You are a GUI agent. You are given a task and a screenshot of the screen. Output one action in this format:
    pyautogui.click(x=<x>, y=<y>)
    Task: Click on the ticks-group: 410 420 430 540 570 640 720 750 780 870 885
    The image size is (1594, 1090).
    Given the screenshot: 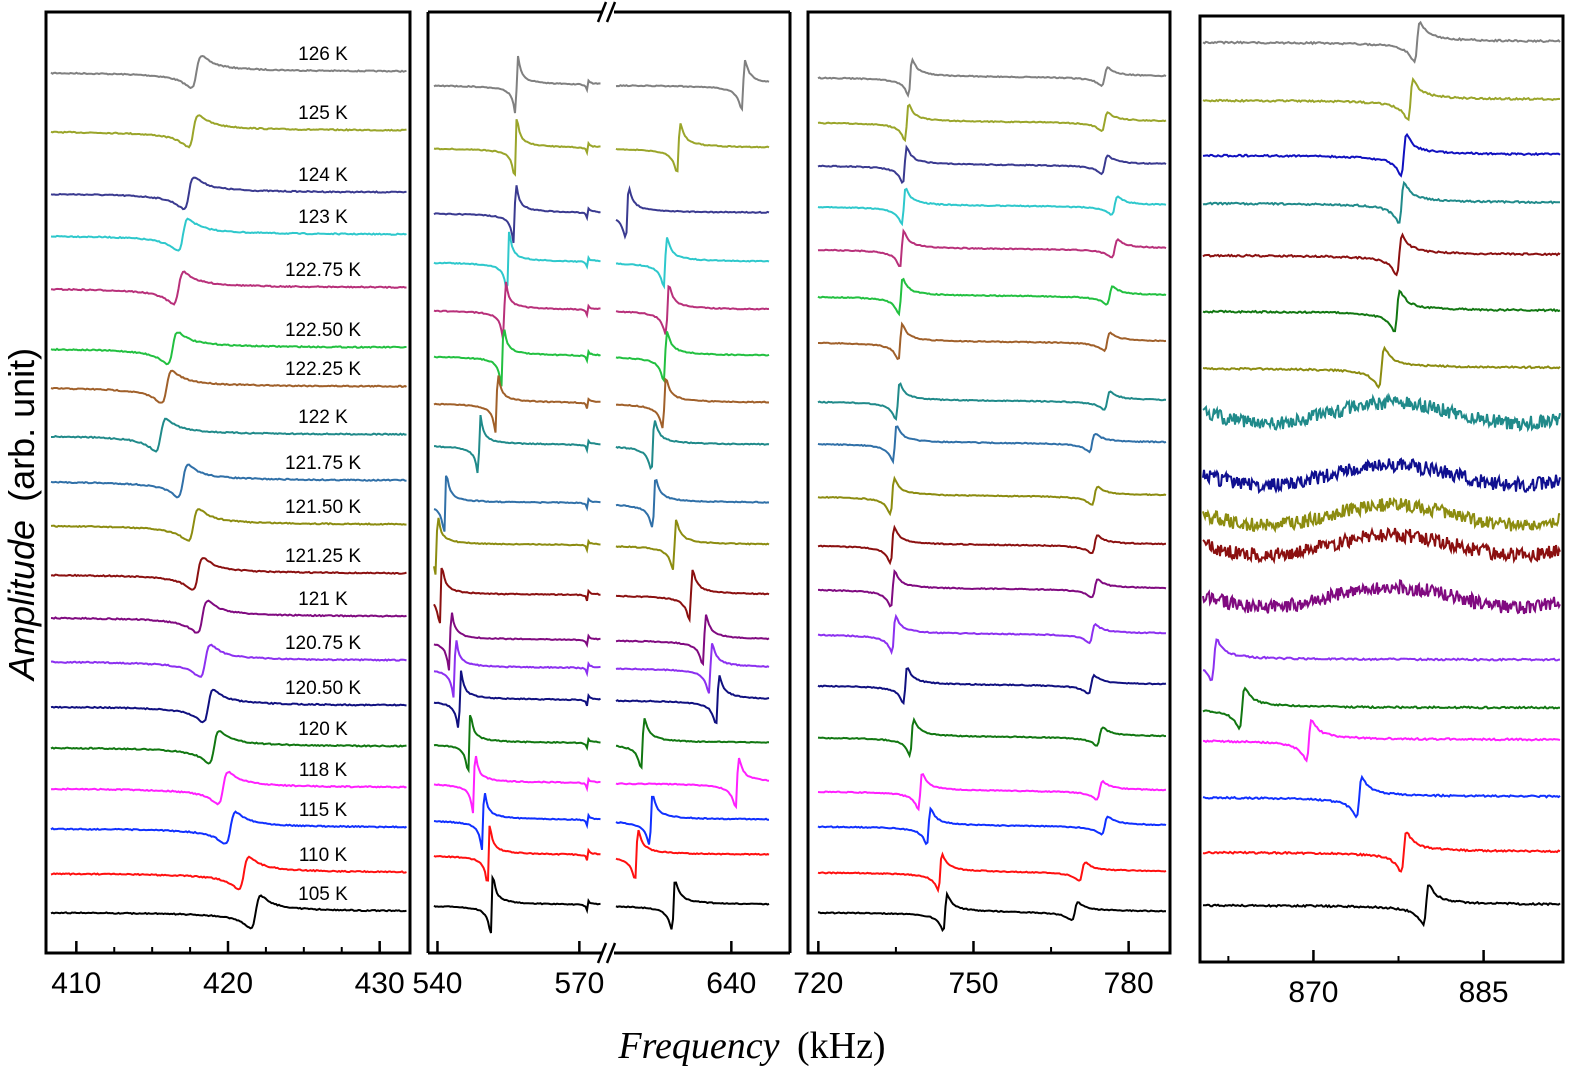 What is the action you would take?
    pyautogui.click(x=780, y=975)
    